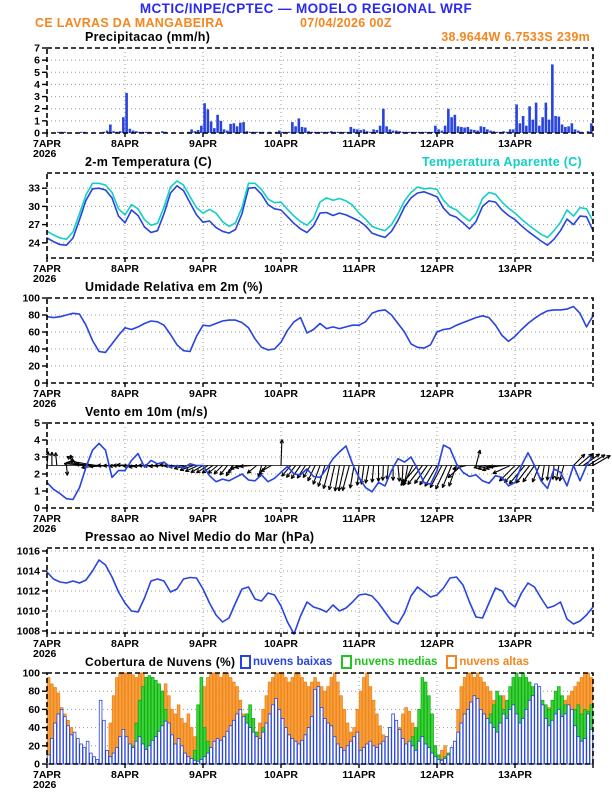  I want to click on legend-label: nuvens baixas, so click(293, 662).